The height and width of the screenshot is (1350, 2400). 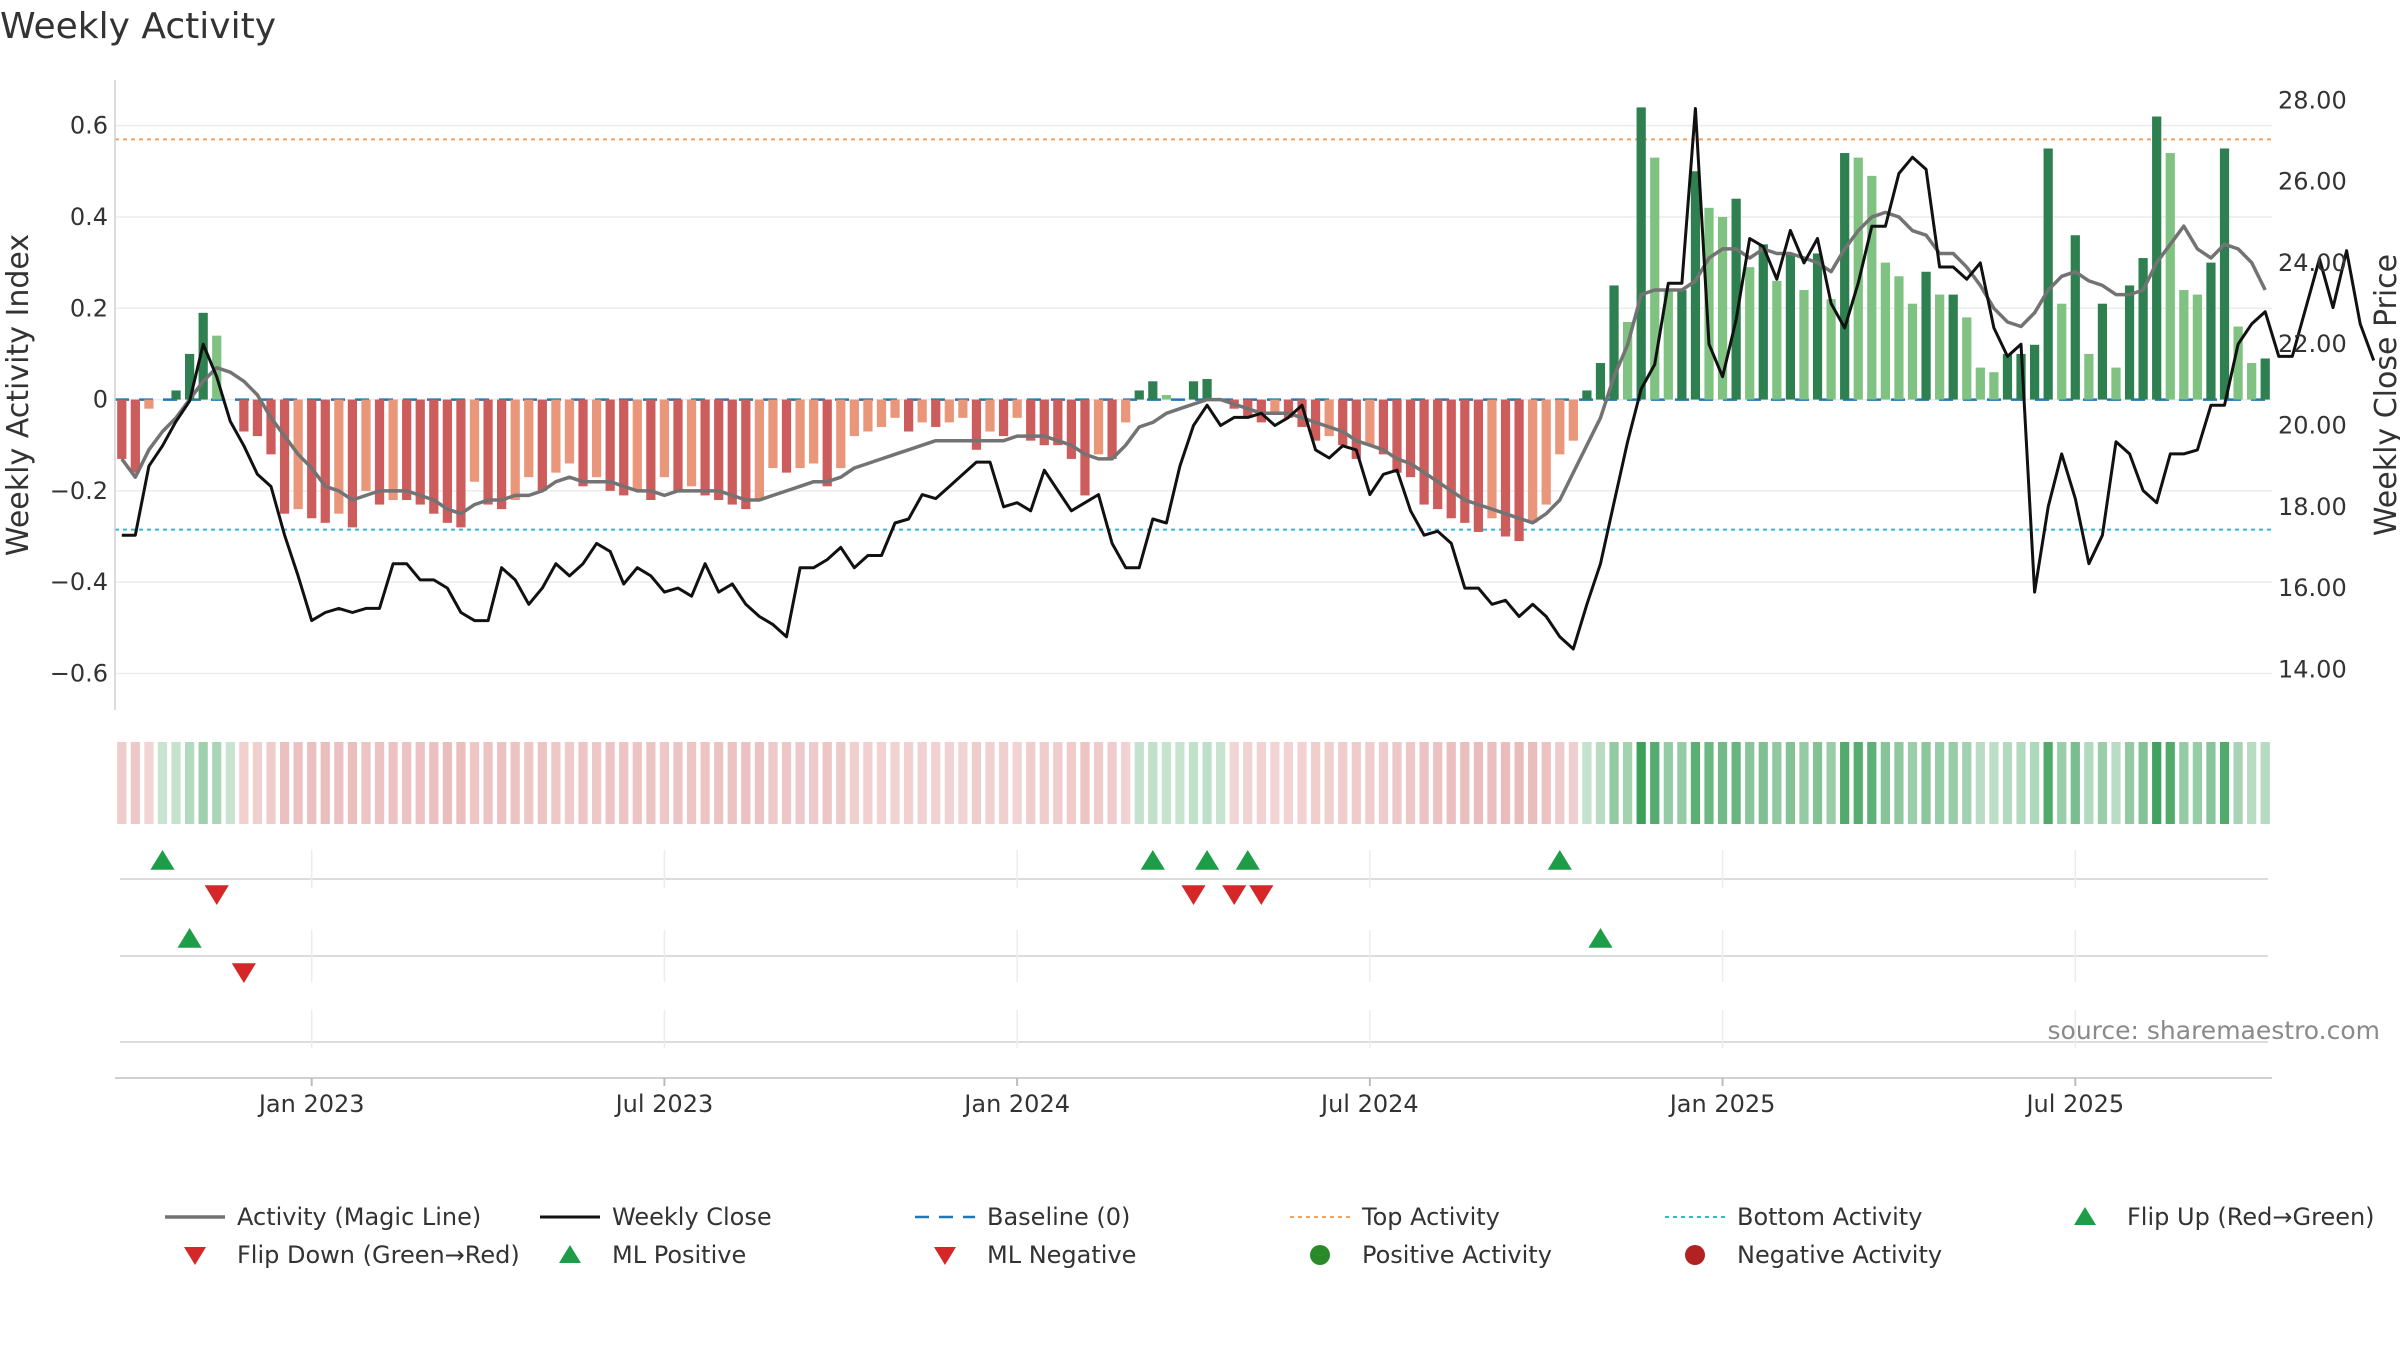 I want to click on x-tick-label: Jan 2024, so click(x=1016, y=1104).